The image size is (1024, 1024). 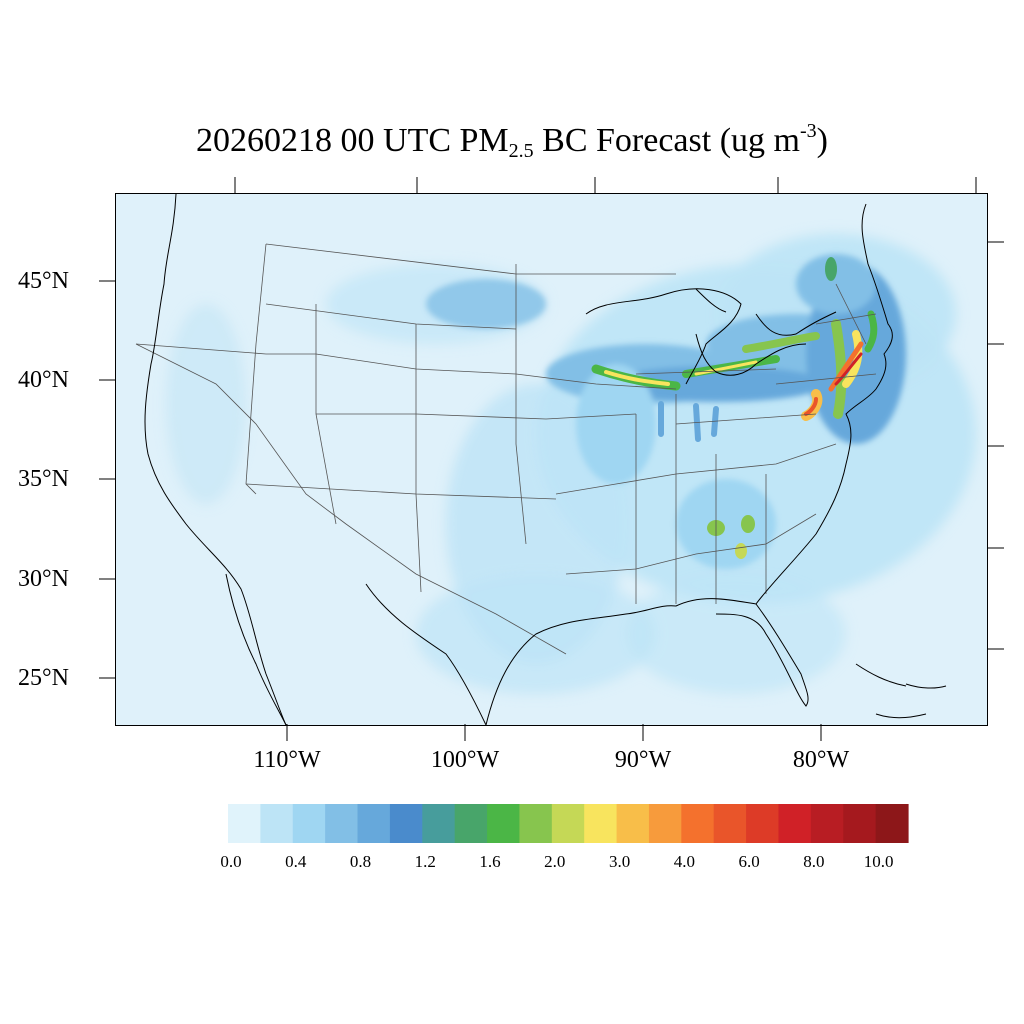 I want to click on colorbar-label: 0.4, so click(x=296, y=861).